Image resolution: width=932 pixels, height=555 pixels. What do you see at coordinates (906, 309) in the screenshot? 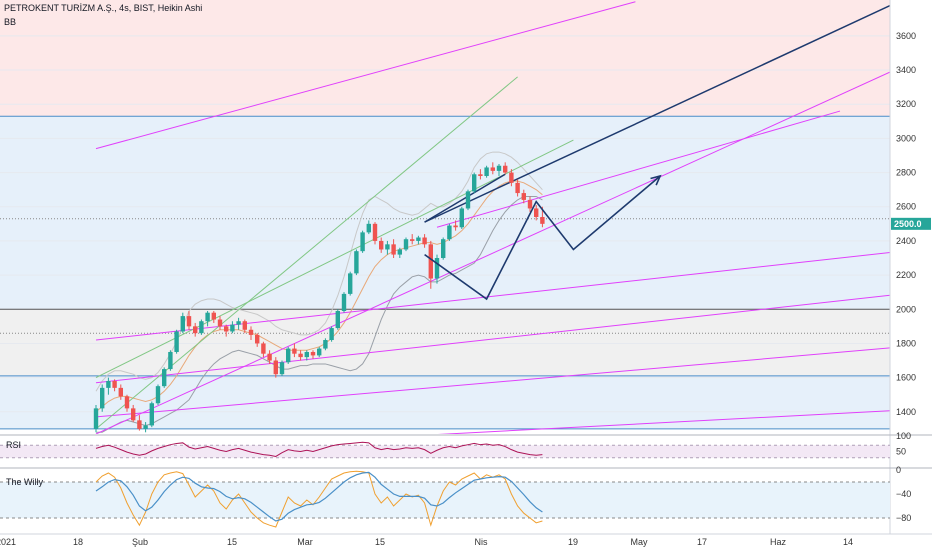
I see `price-tick-label: 2000` at bounding box center [906, 309].